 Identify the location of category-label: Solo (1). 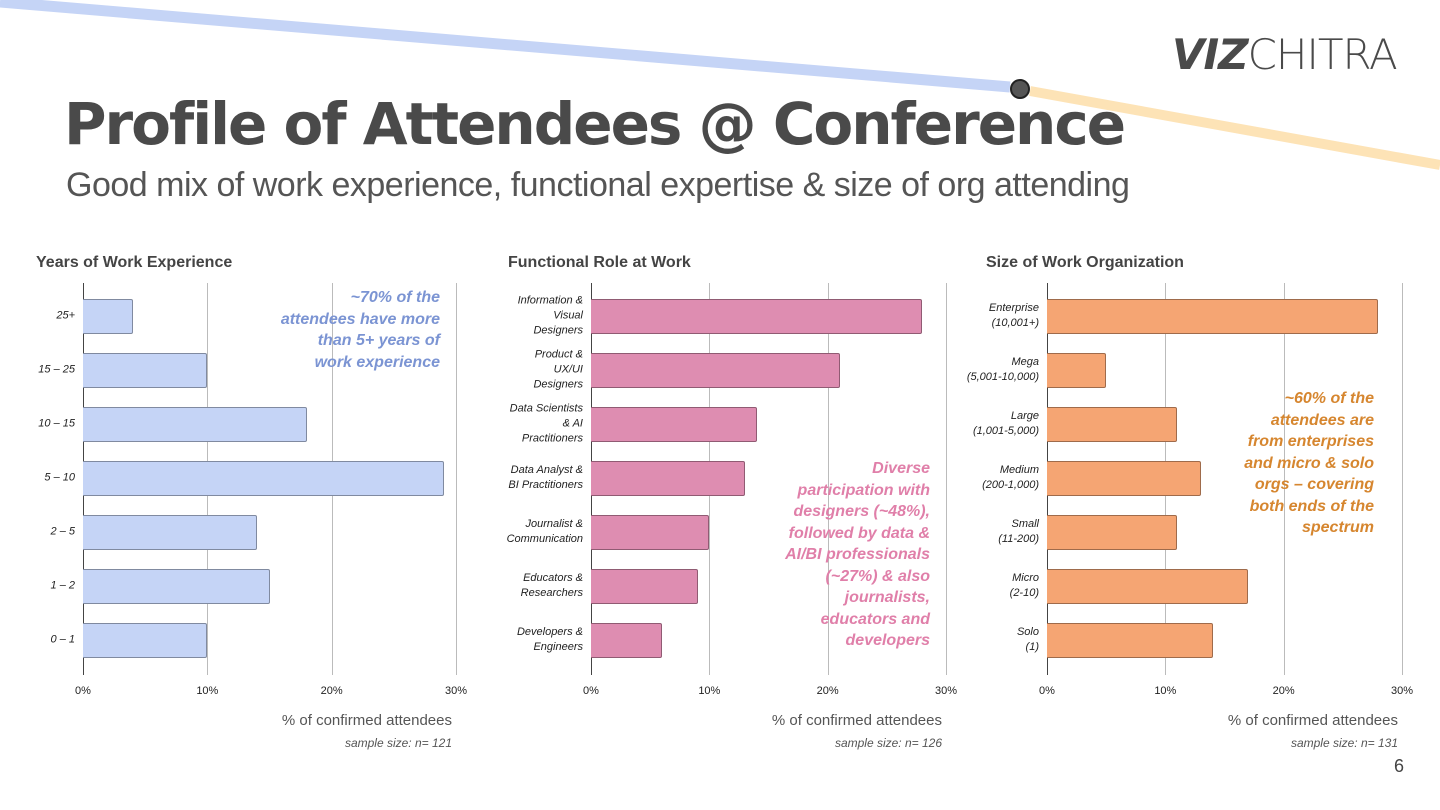
(1027, 639).